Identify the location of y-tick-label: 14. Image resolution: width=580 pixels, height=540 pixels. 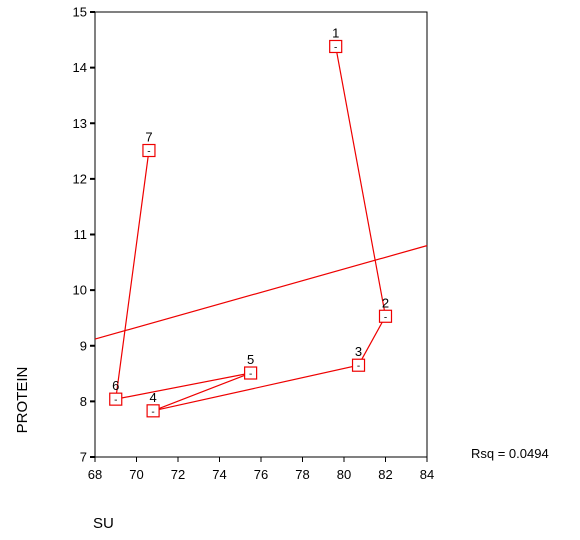
(80, 67).